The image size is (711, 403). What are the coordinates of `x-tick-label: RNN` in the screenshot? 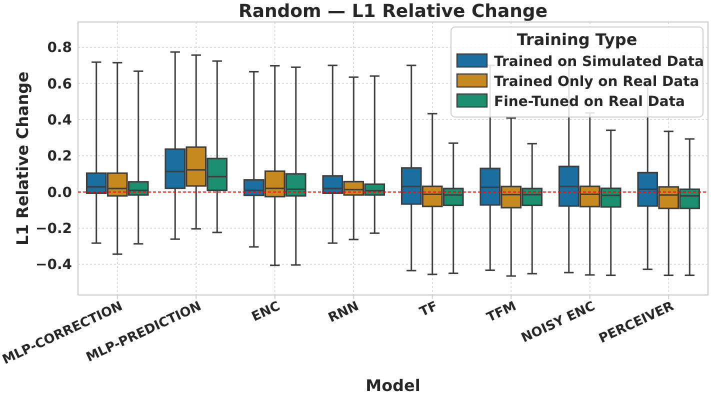 It's located at (344, 312).